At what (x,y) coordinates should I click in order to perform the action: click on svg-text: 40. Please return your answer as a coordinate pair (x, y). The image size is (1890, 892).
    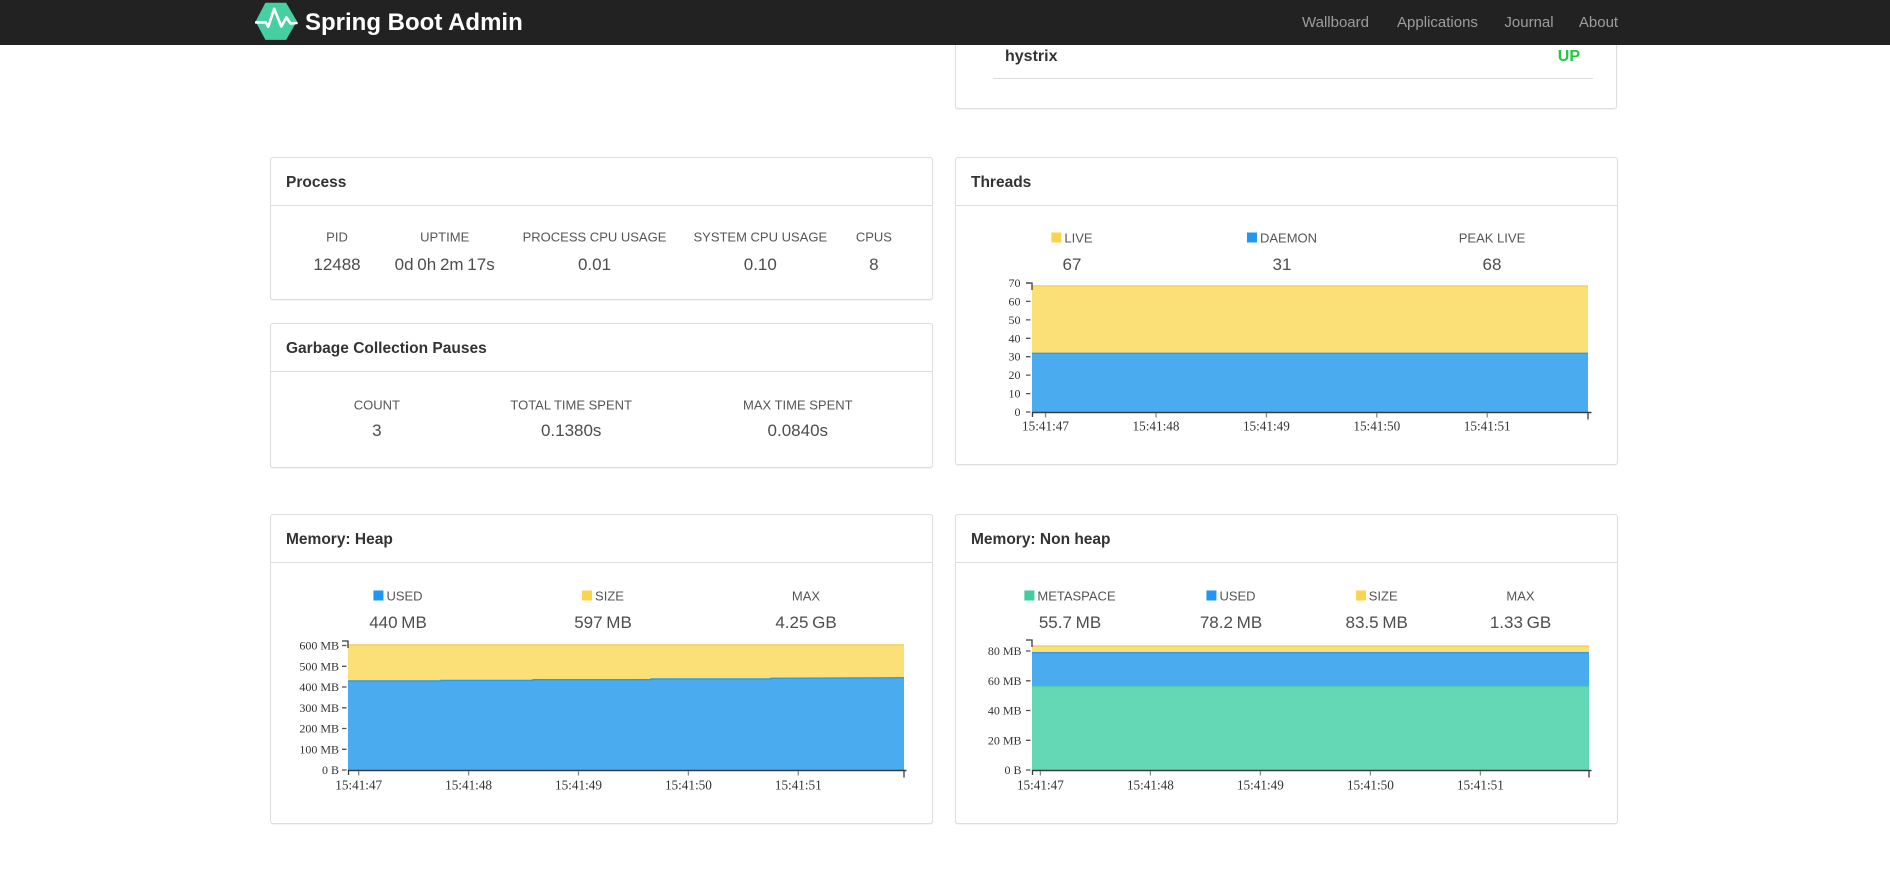
    Looking at the image, I should click on (1015, 338).